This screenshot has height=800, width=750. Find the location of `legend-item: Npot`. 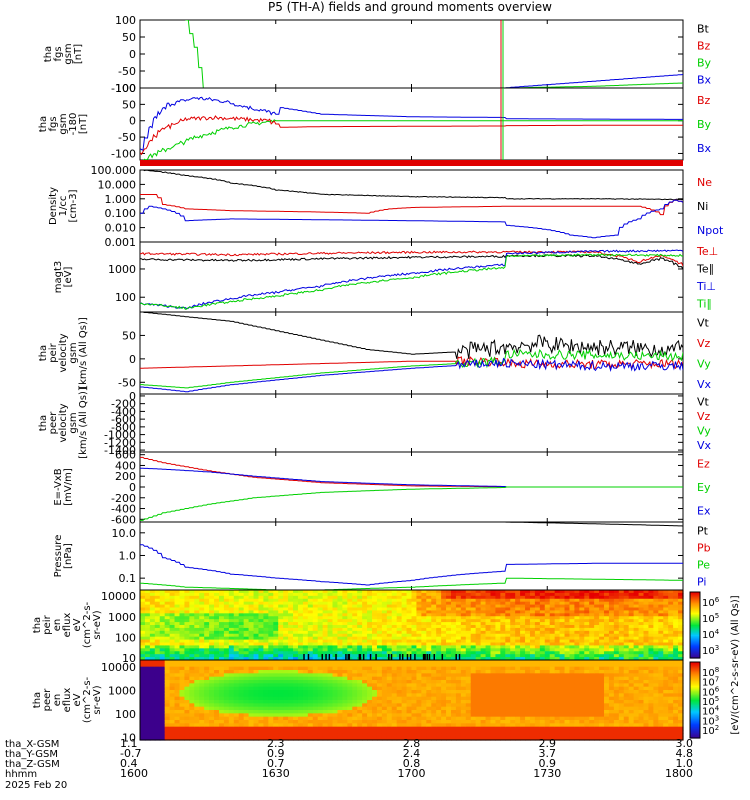

legend-item: Npot is located at coordinates (710, 230).